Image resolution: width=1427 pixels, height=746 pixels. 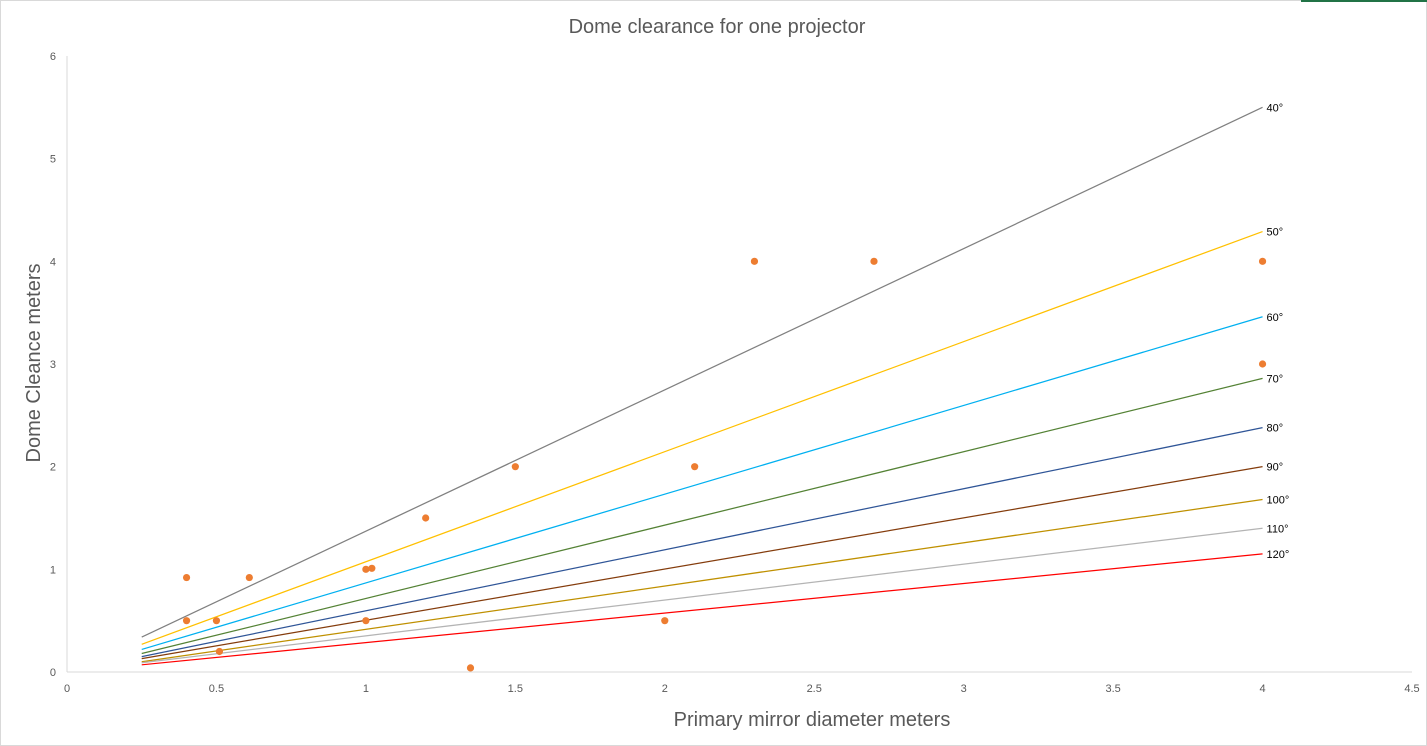 I want to click on series-label: 110°, so click(x=1278, y=529).